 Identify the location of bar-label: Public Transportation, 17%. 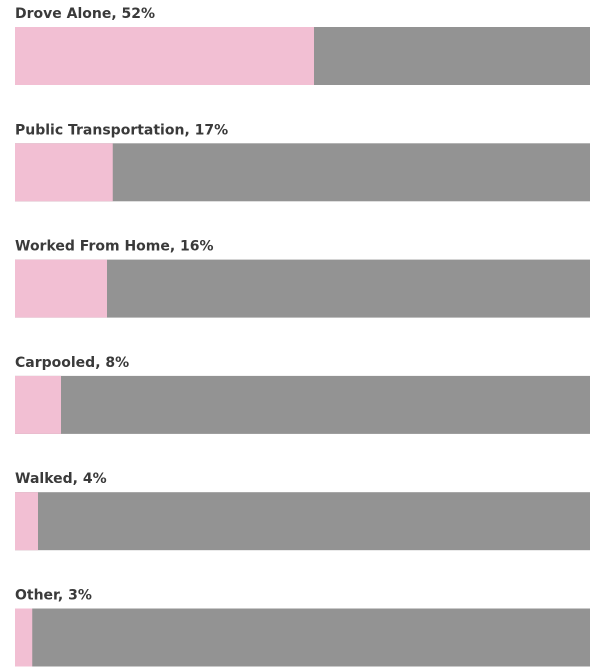
(121, 130).